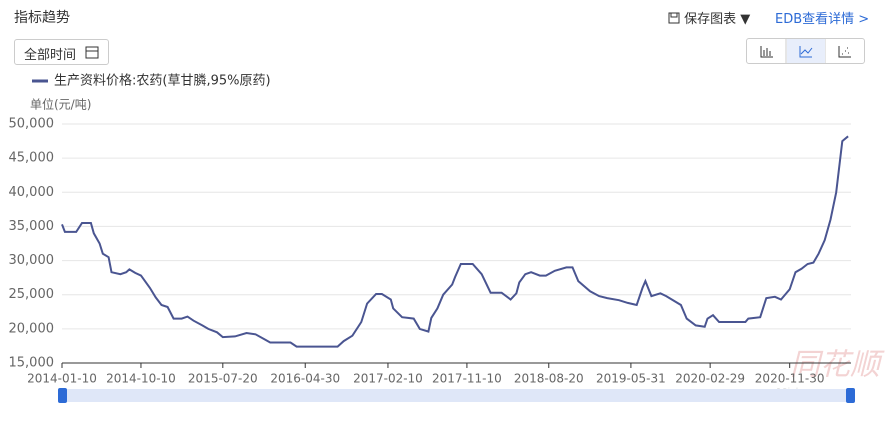  I want to click on x-tick-label: 2017-02-10, so click(388, 379).